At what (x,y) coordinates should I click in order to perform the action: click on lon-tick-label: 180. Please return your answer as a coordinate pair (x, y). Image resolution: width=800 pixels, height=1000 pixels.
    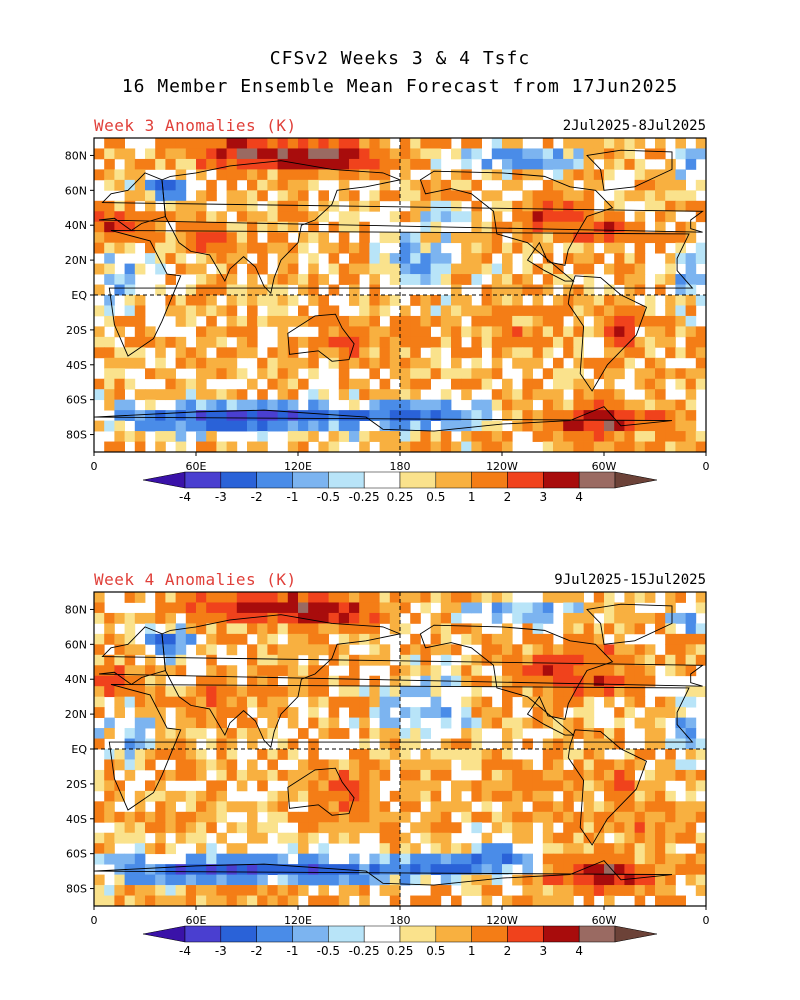
    Looking at the image, I should click on (400, 920).